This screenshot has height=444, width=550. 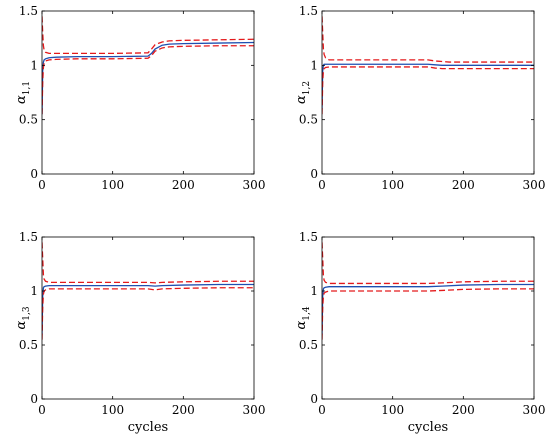 What do you see at coordinates (307, 313) in the screenshot?
I see `y-axis-label-subscript: 1,4` at bounding box center [307, 313].